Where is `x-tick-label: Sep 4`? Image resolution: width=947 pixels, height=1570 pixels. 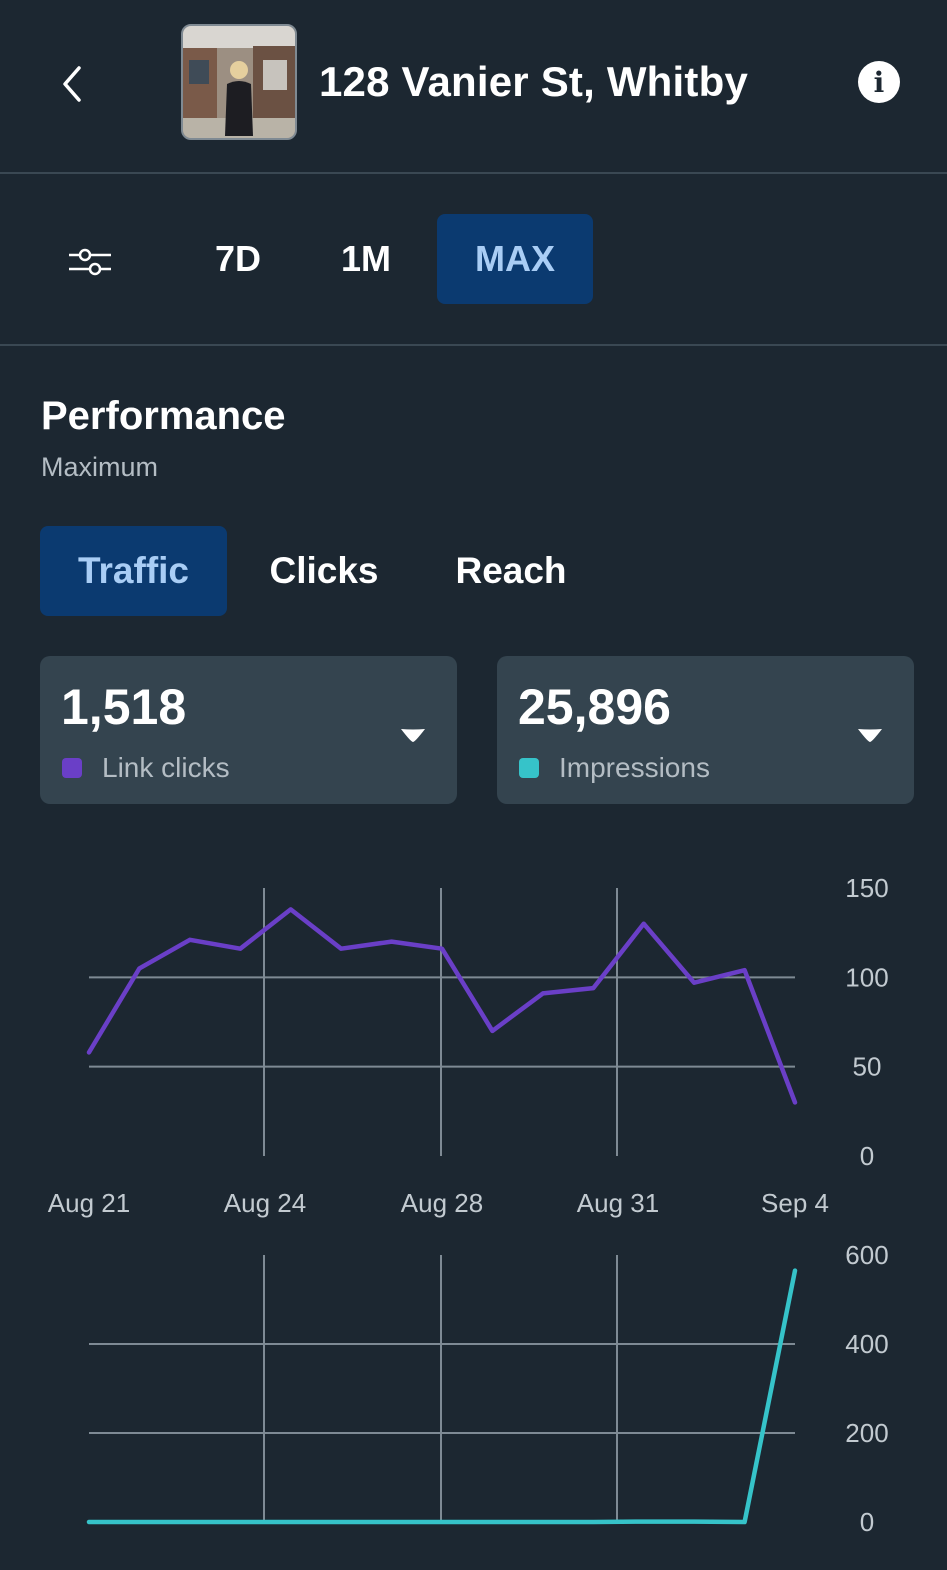 x-tick-label: Sep 4 is located at coordinates (795, 1203).